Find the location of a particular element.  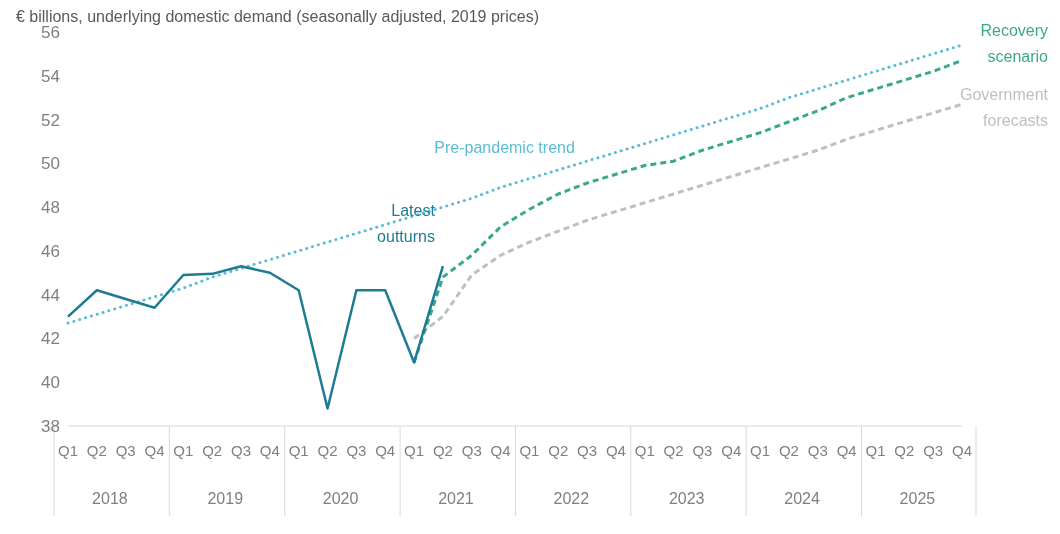

y-tick-label: 38 is located at coordinates (50, 427).